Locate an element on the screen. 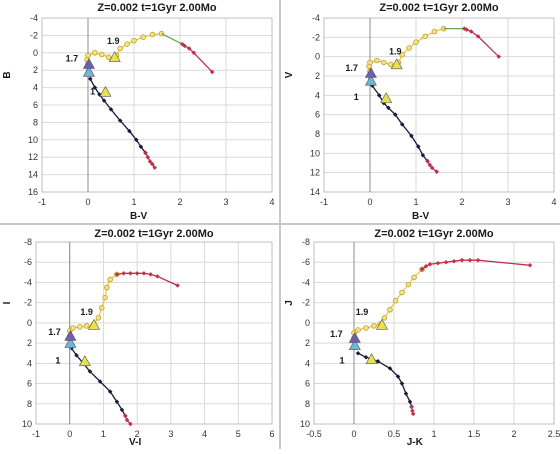 This screenshot has width=560, height=454. y-tick-label: 4 is located at coordinates (307, 363).